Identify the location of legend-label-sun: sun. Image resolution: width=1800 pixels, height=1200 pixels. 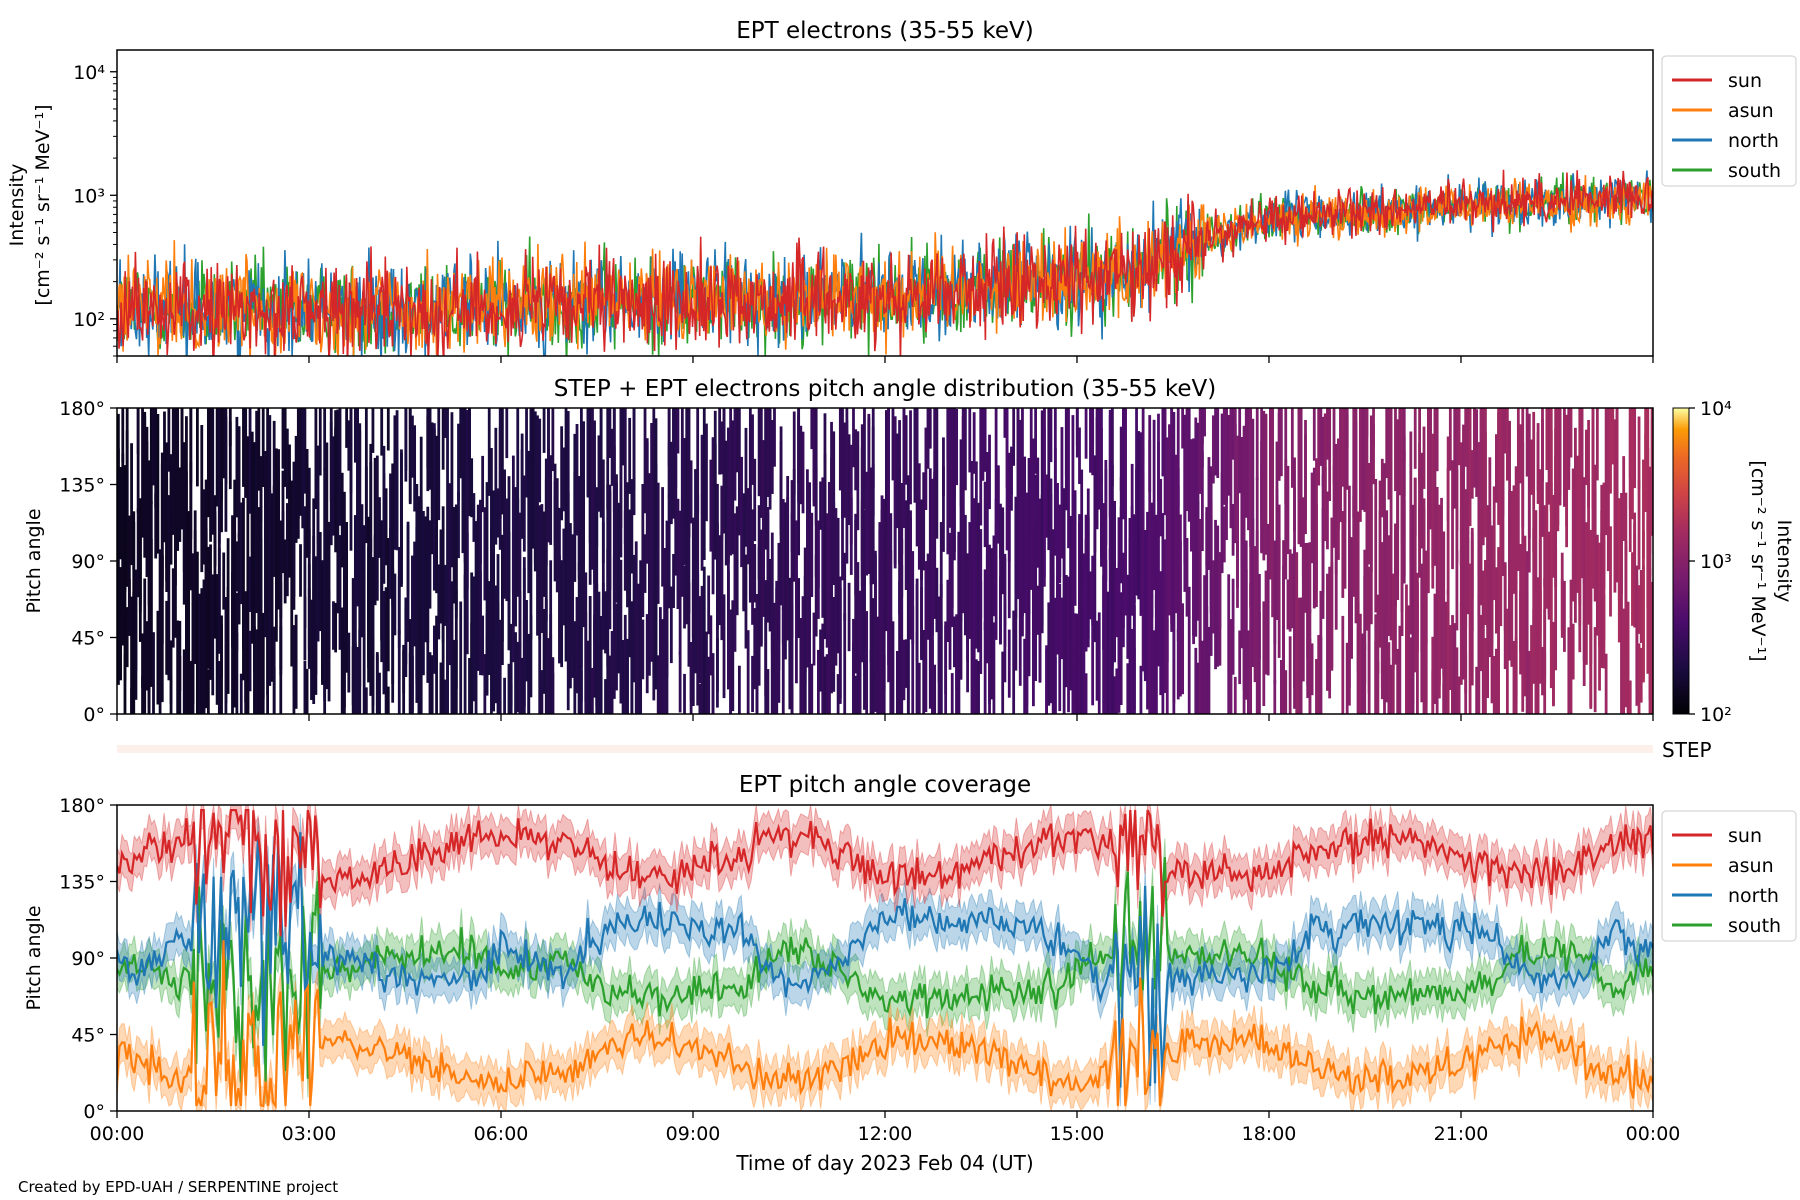
(1745, 836).